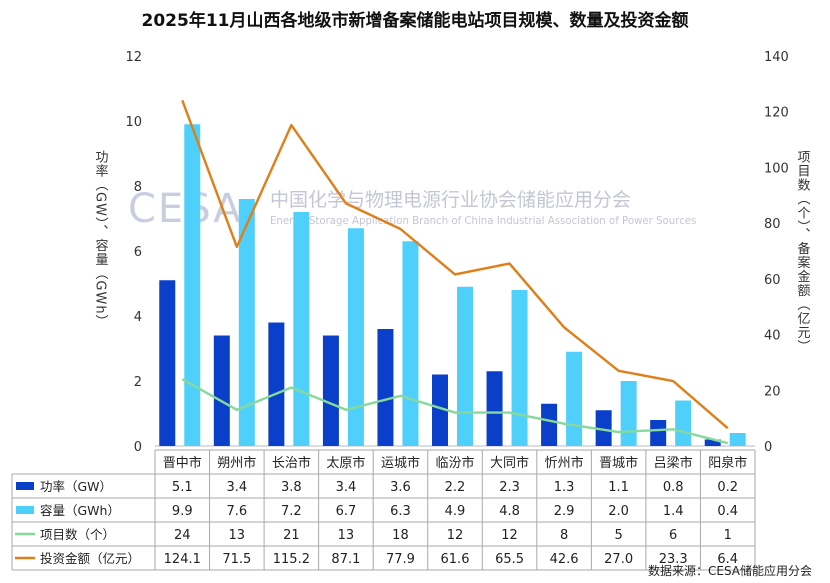 The height and width of the screenshot is (583, 830). Describe the element at coordinates (400, 511) in the screenshot. I see `table-cell: 6.3` at that location.